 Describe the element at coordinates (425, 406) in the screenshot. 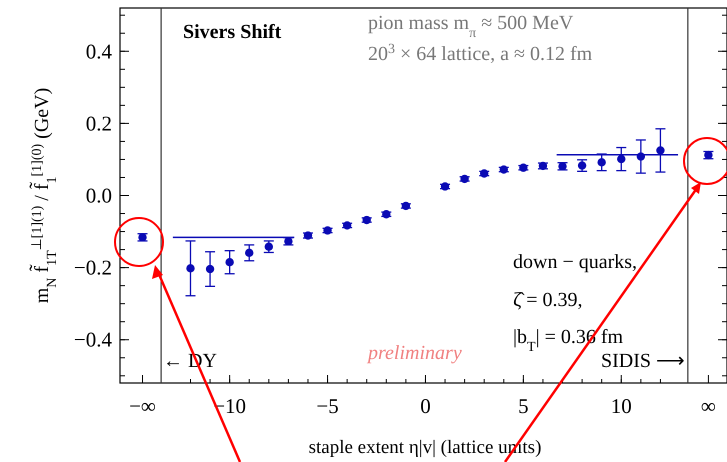

I see `x-tick-label: 0` at that location.